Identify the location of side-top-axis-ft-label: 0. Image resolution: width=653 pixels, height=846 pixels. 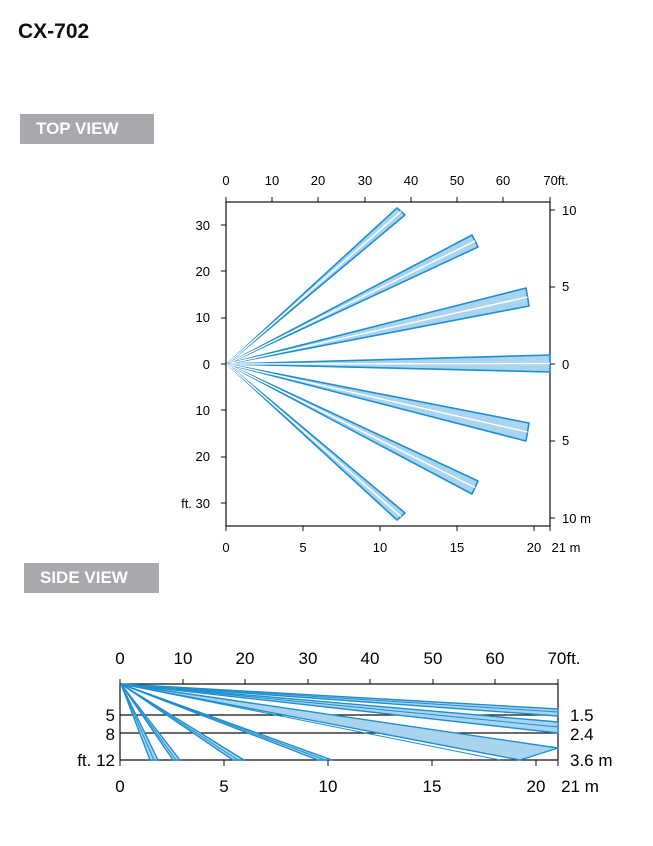
(119, 658).